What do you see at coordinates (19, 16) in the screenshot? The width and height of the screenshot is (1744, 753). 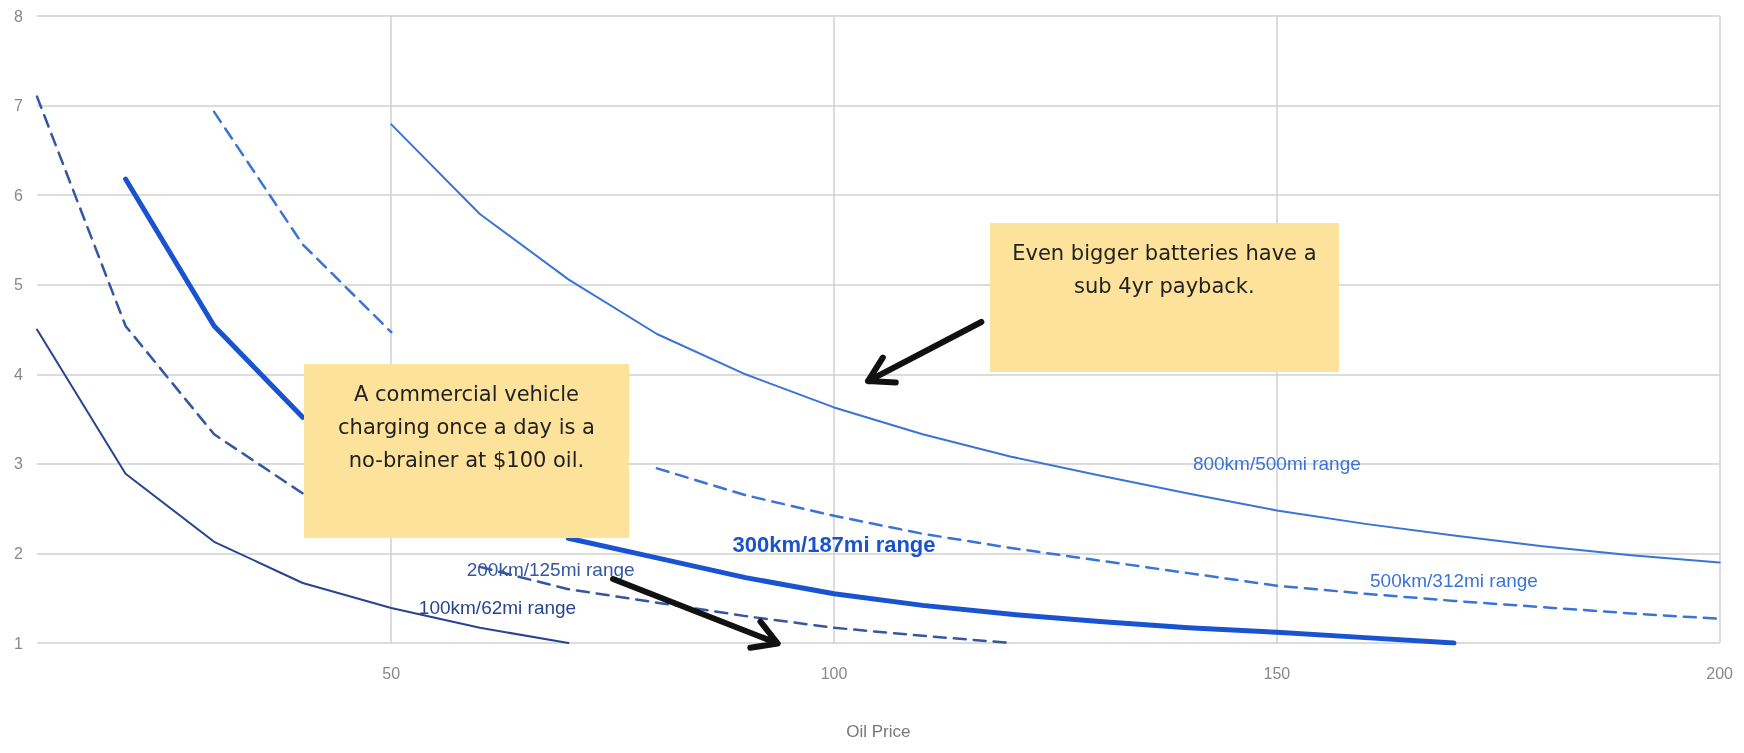 I see `y-tick-label: 8` at bounding box center [19, 16].